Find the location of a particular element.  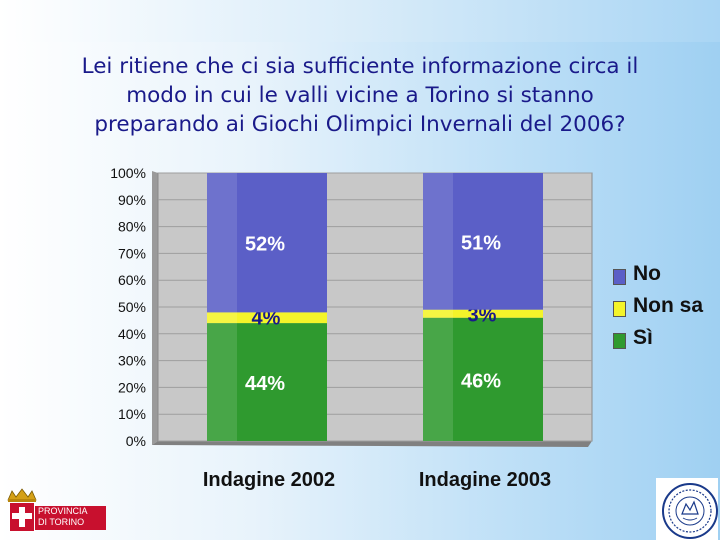

y-tick-label: 80% is located at coordinates (132, 227).